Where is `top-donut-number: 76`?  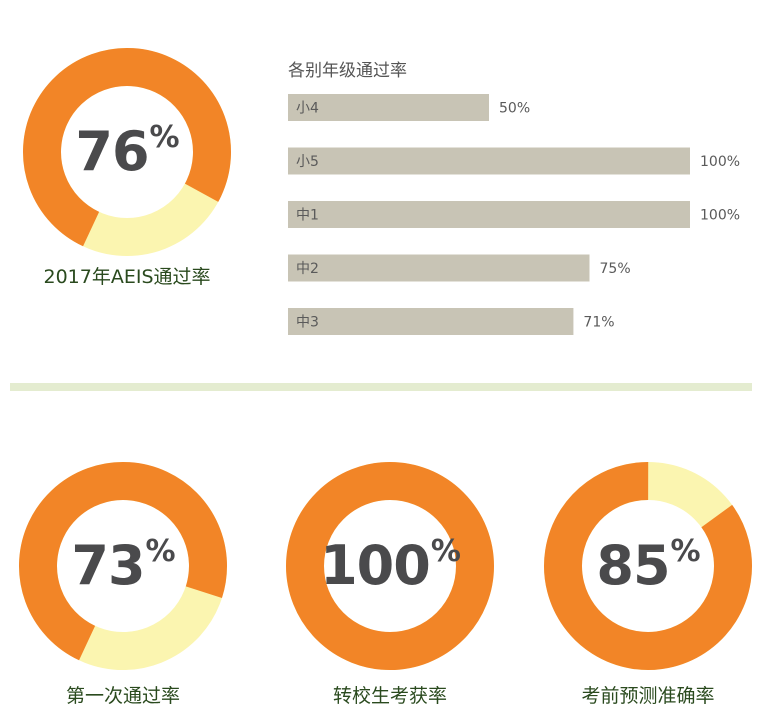
top-donut-number: 76 is located at coordinates (112, 151).